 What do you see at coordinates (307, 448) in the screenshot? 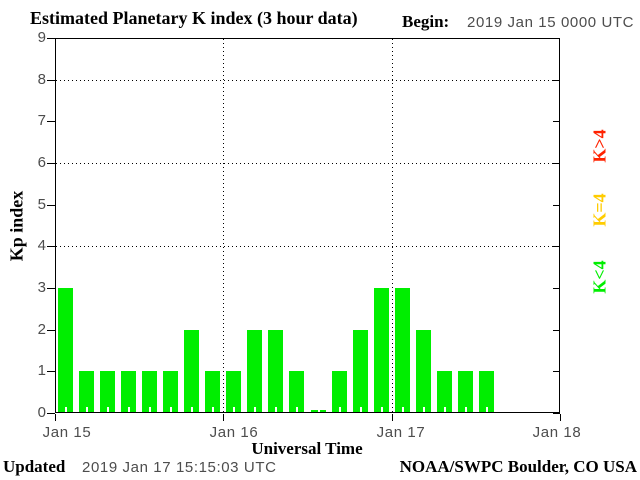
I see `x-axis-title: Universal Time` at bounding box center [307, 448].